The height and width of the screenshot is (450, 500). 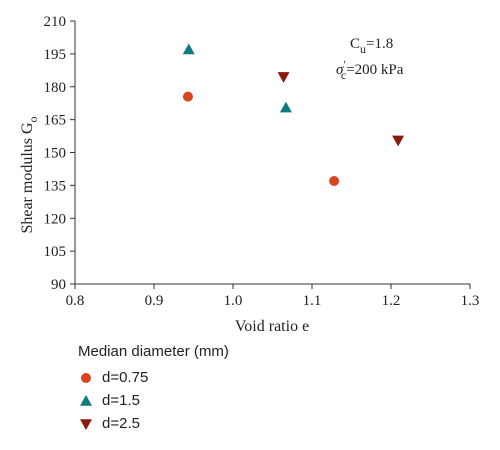 I want to click on x-tick-label: 1.0, so click(x=233, y=301).